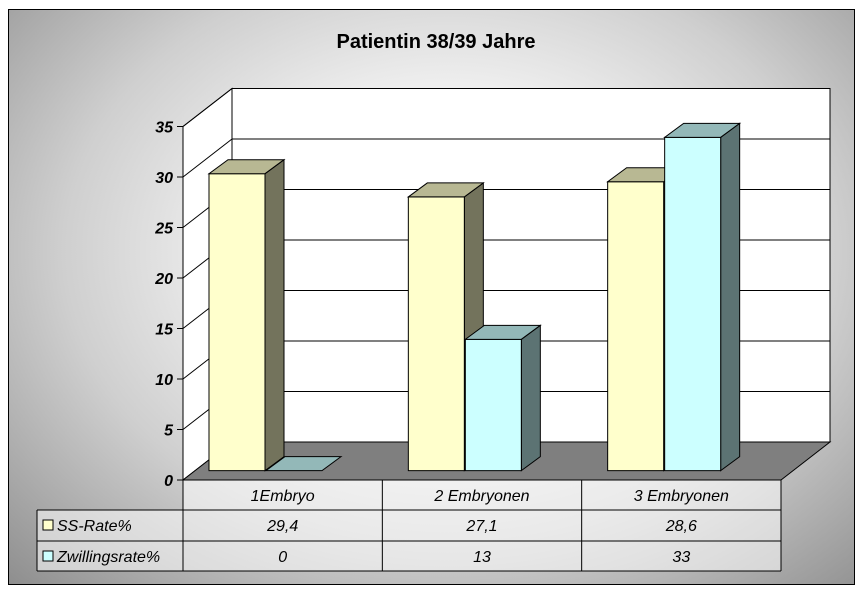 This screenshot has height=595, width=864. Describe the element at coordinates (283, 496) in the screenshot. I see `x-tick-label: 1Embryo` at that location.